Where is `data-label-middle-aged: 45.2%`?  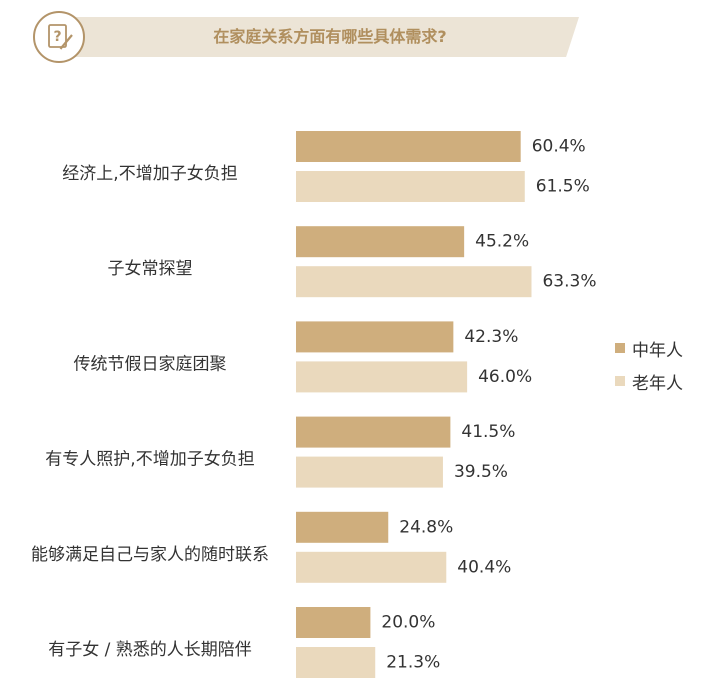 data-label-middle-aged: 45.2% is located at coordinates (502, 242).